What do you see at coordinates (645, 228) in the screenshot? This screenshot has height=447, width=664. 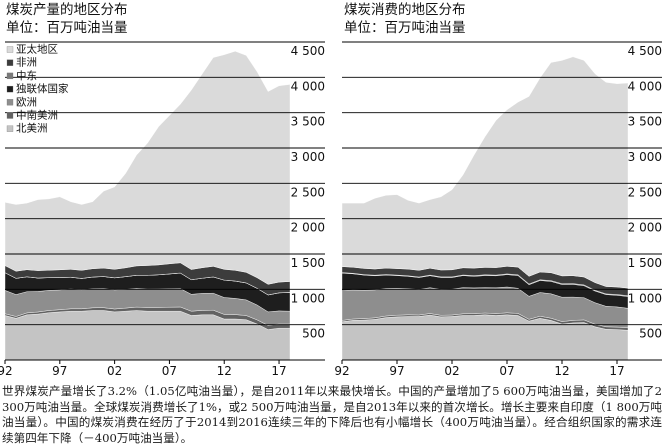 I see `consumption-ytick-label: 2 000` at bounding box center [645, 228].